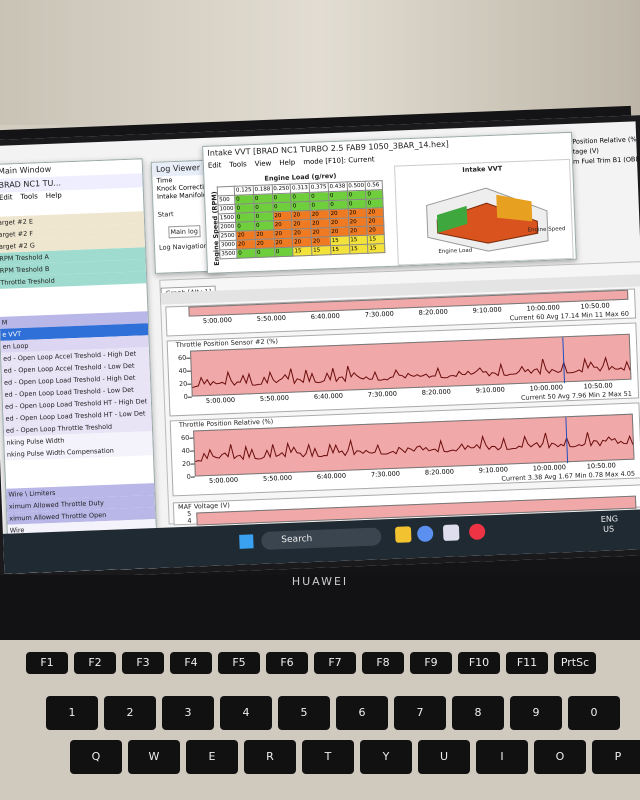  I want to click on key: 9, so click(536, 713).